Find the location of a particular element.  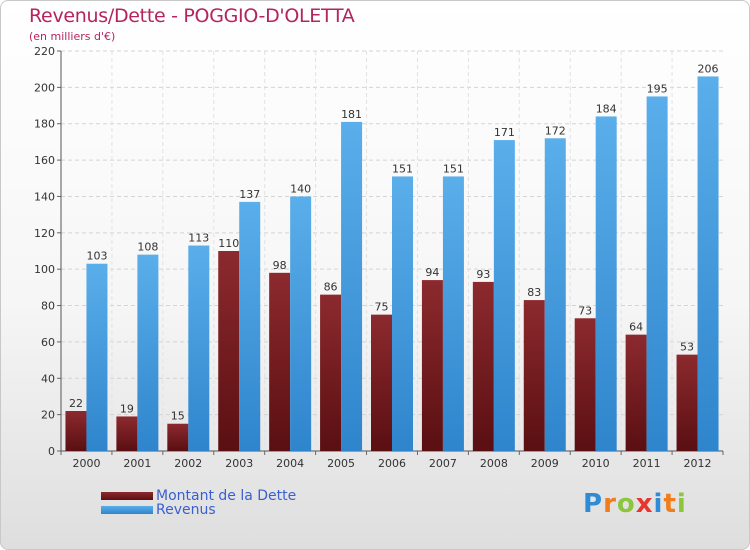

value-label-debt: 83 is located at coordinates (534, 292).